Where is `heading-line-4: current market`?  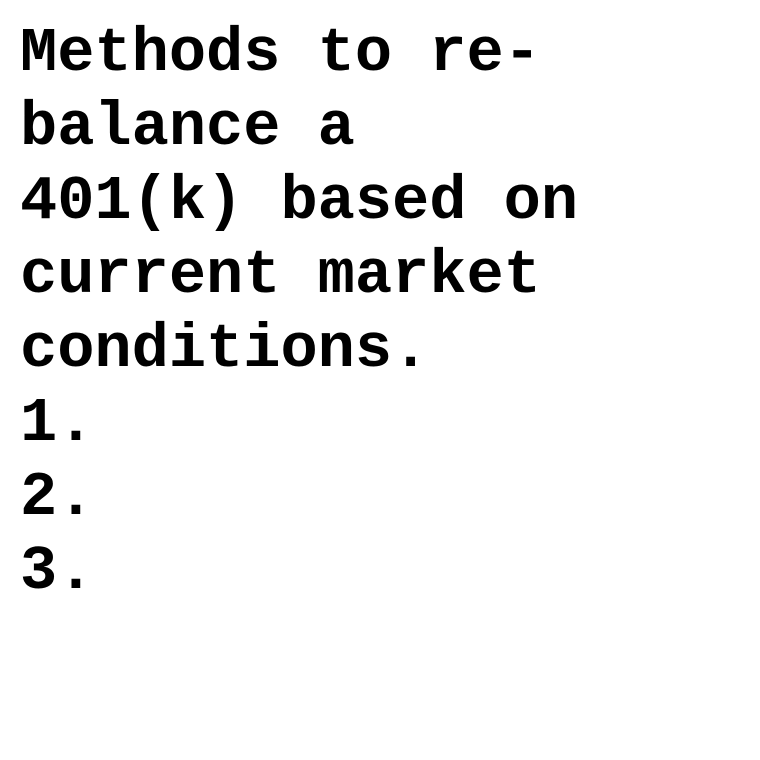
heading-line-4: current market is located at coordinates (280, 275).